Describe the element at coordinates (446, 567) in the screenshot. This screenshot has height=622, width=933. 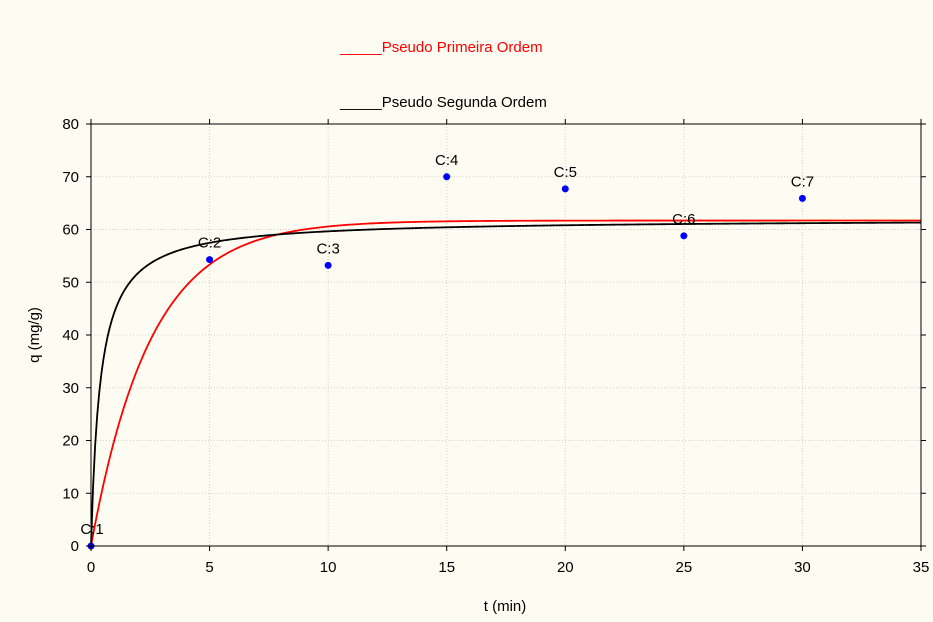
I see `x-tick-label: 15` at that location.